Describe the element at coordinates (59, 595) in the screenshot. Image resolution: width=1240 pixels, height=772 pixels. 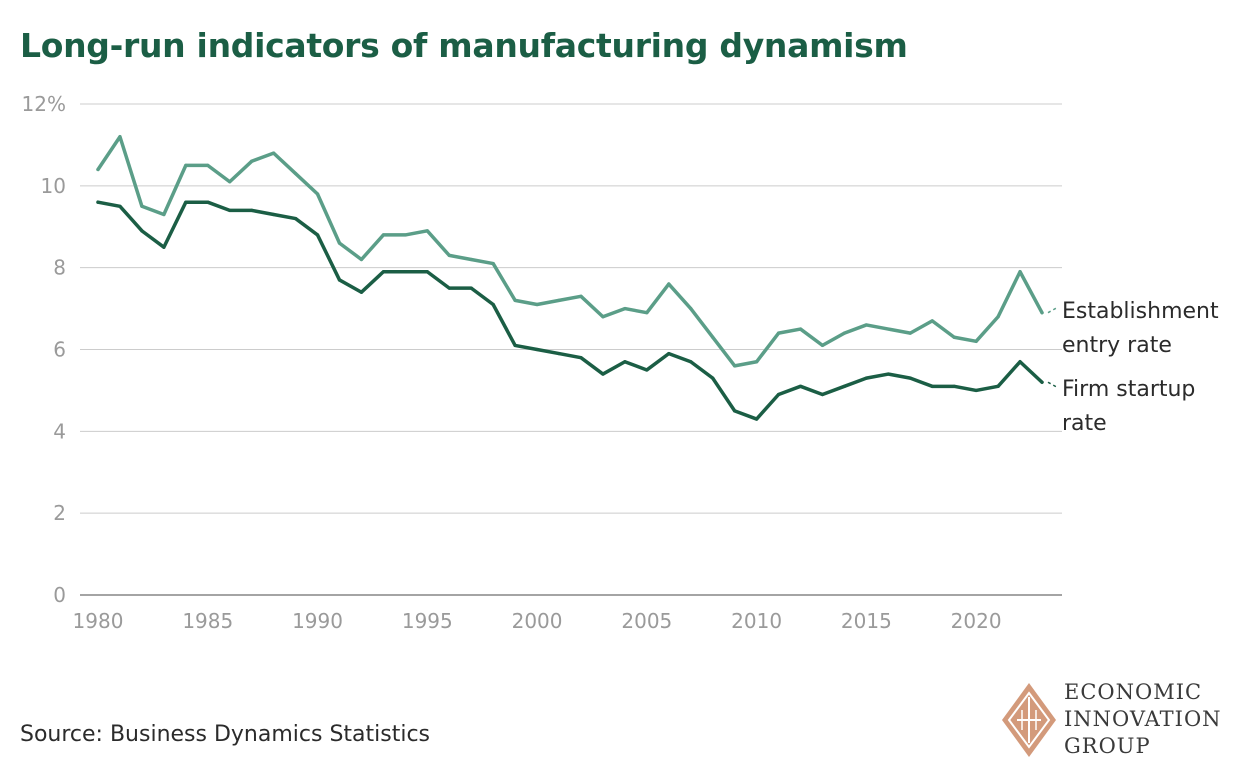
I see `y-tick-label: 0` at that location.